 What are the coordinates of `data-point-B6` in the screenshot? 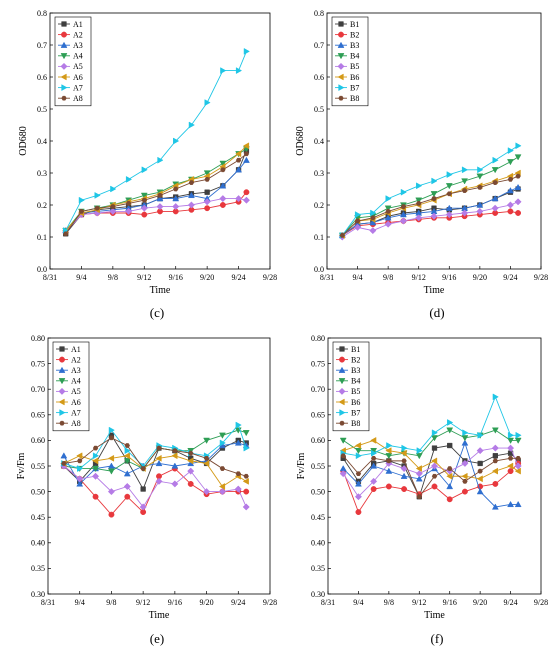 It's located at (388, 451).